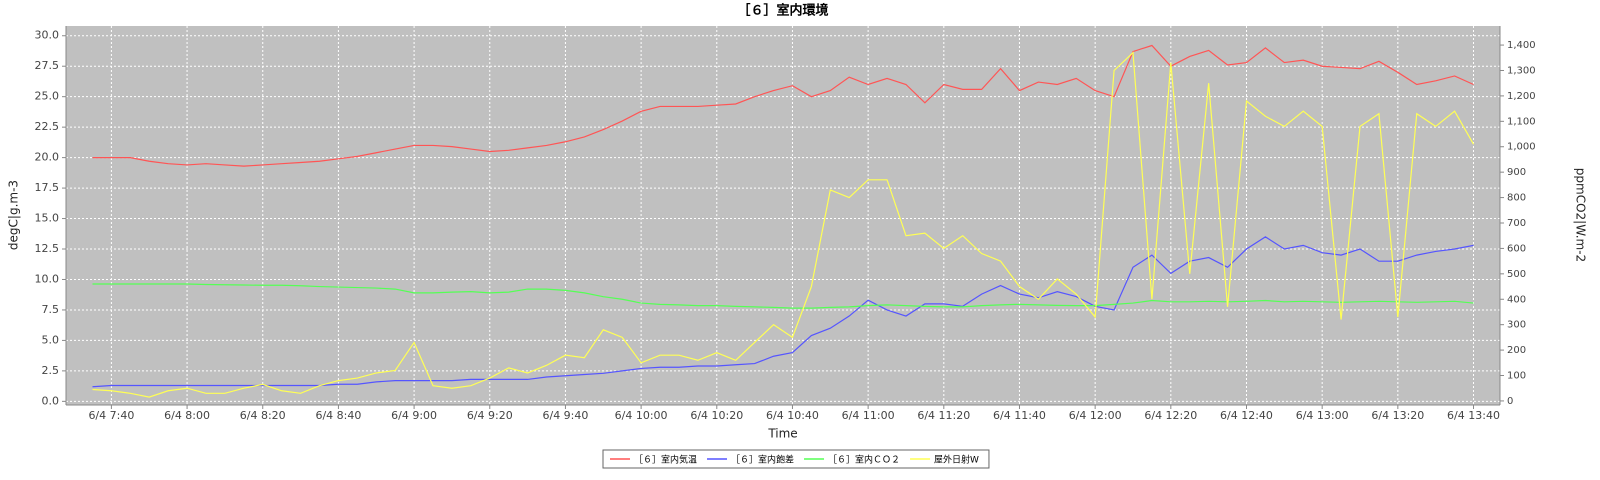  Describe the element at coordinates (1473, 415) in the screenshot. I see `x-tick-label: 6/4 13:40` at that location.